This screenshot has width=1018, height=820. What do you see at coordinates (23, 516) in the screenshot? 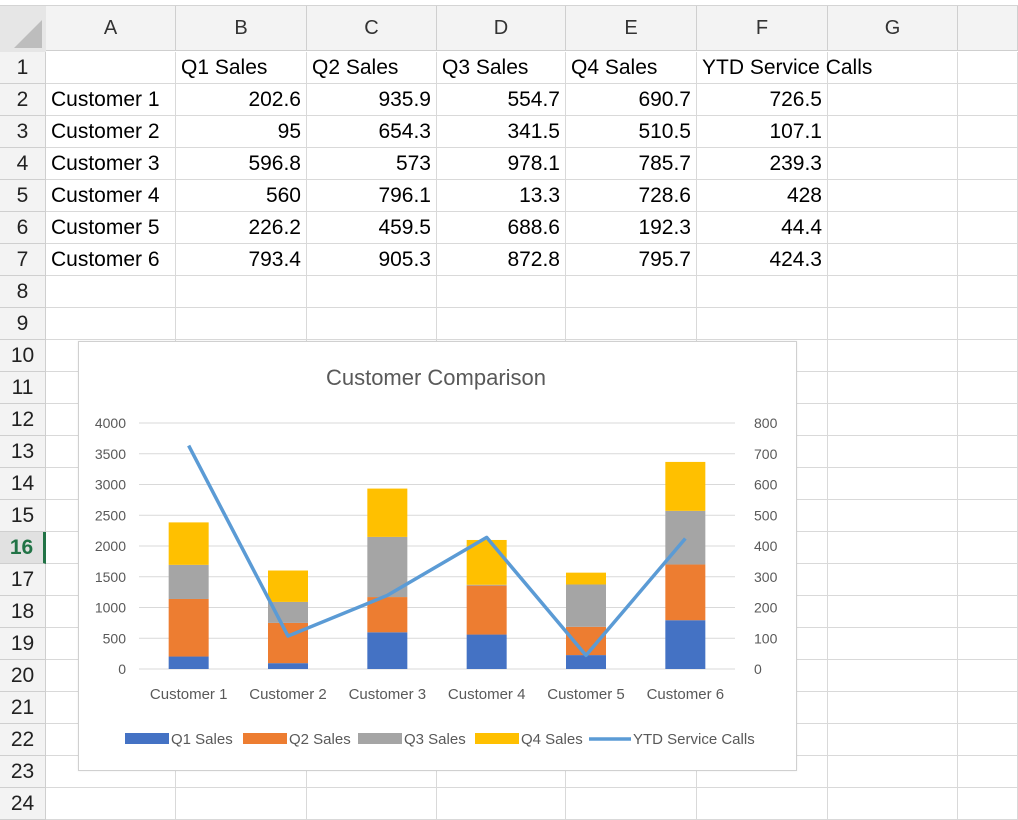
I see `row-header-15: 15` at bounding box center [23, 516].